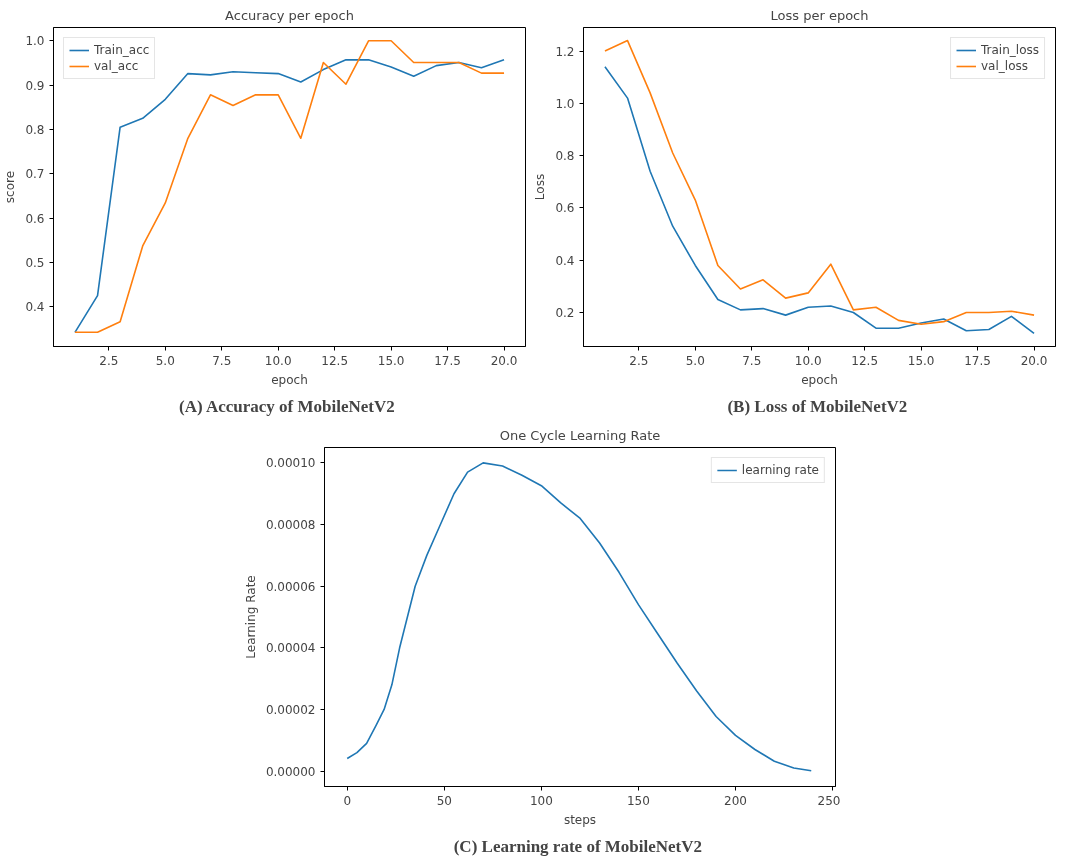 The image size is (1079, 866). I want to click on legend-label: val_loss, so click(1004, 66).